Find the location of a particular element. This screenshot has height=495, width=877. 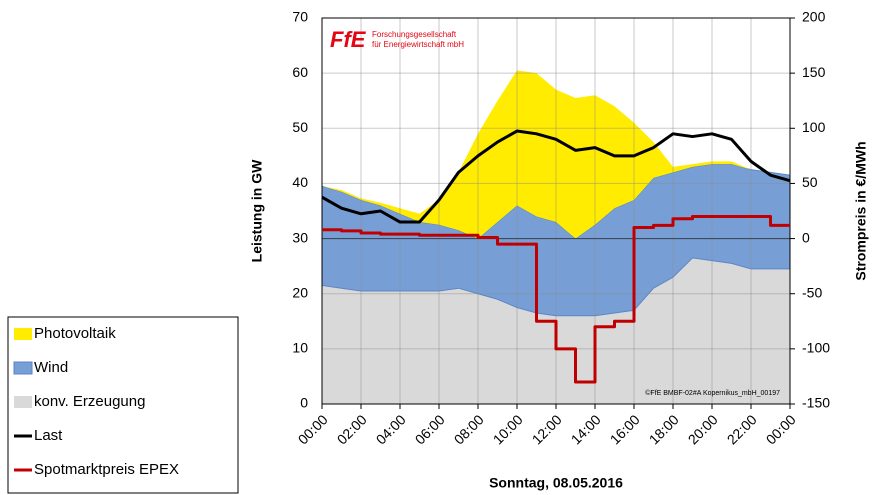

x-tick-label: 10:00 is located at coordinates (508, 429).